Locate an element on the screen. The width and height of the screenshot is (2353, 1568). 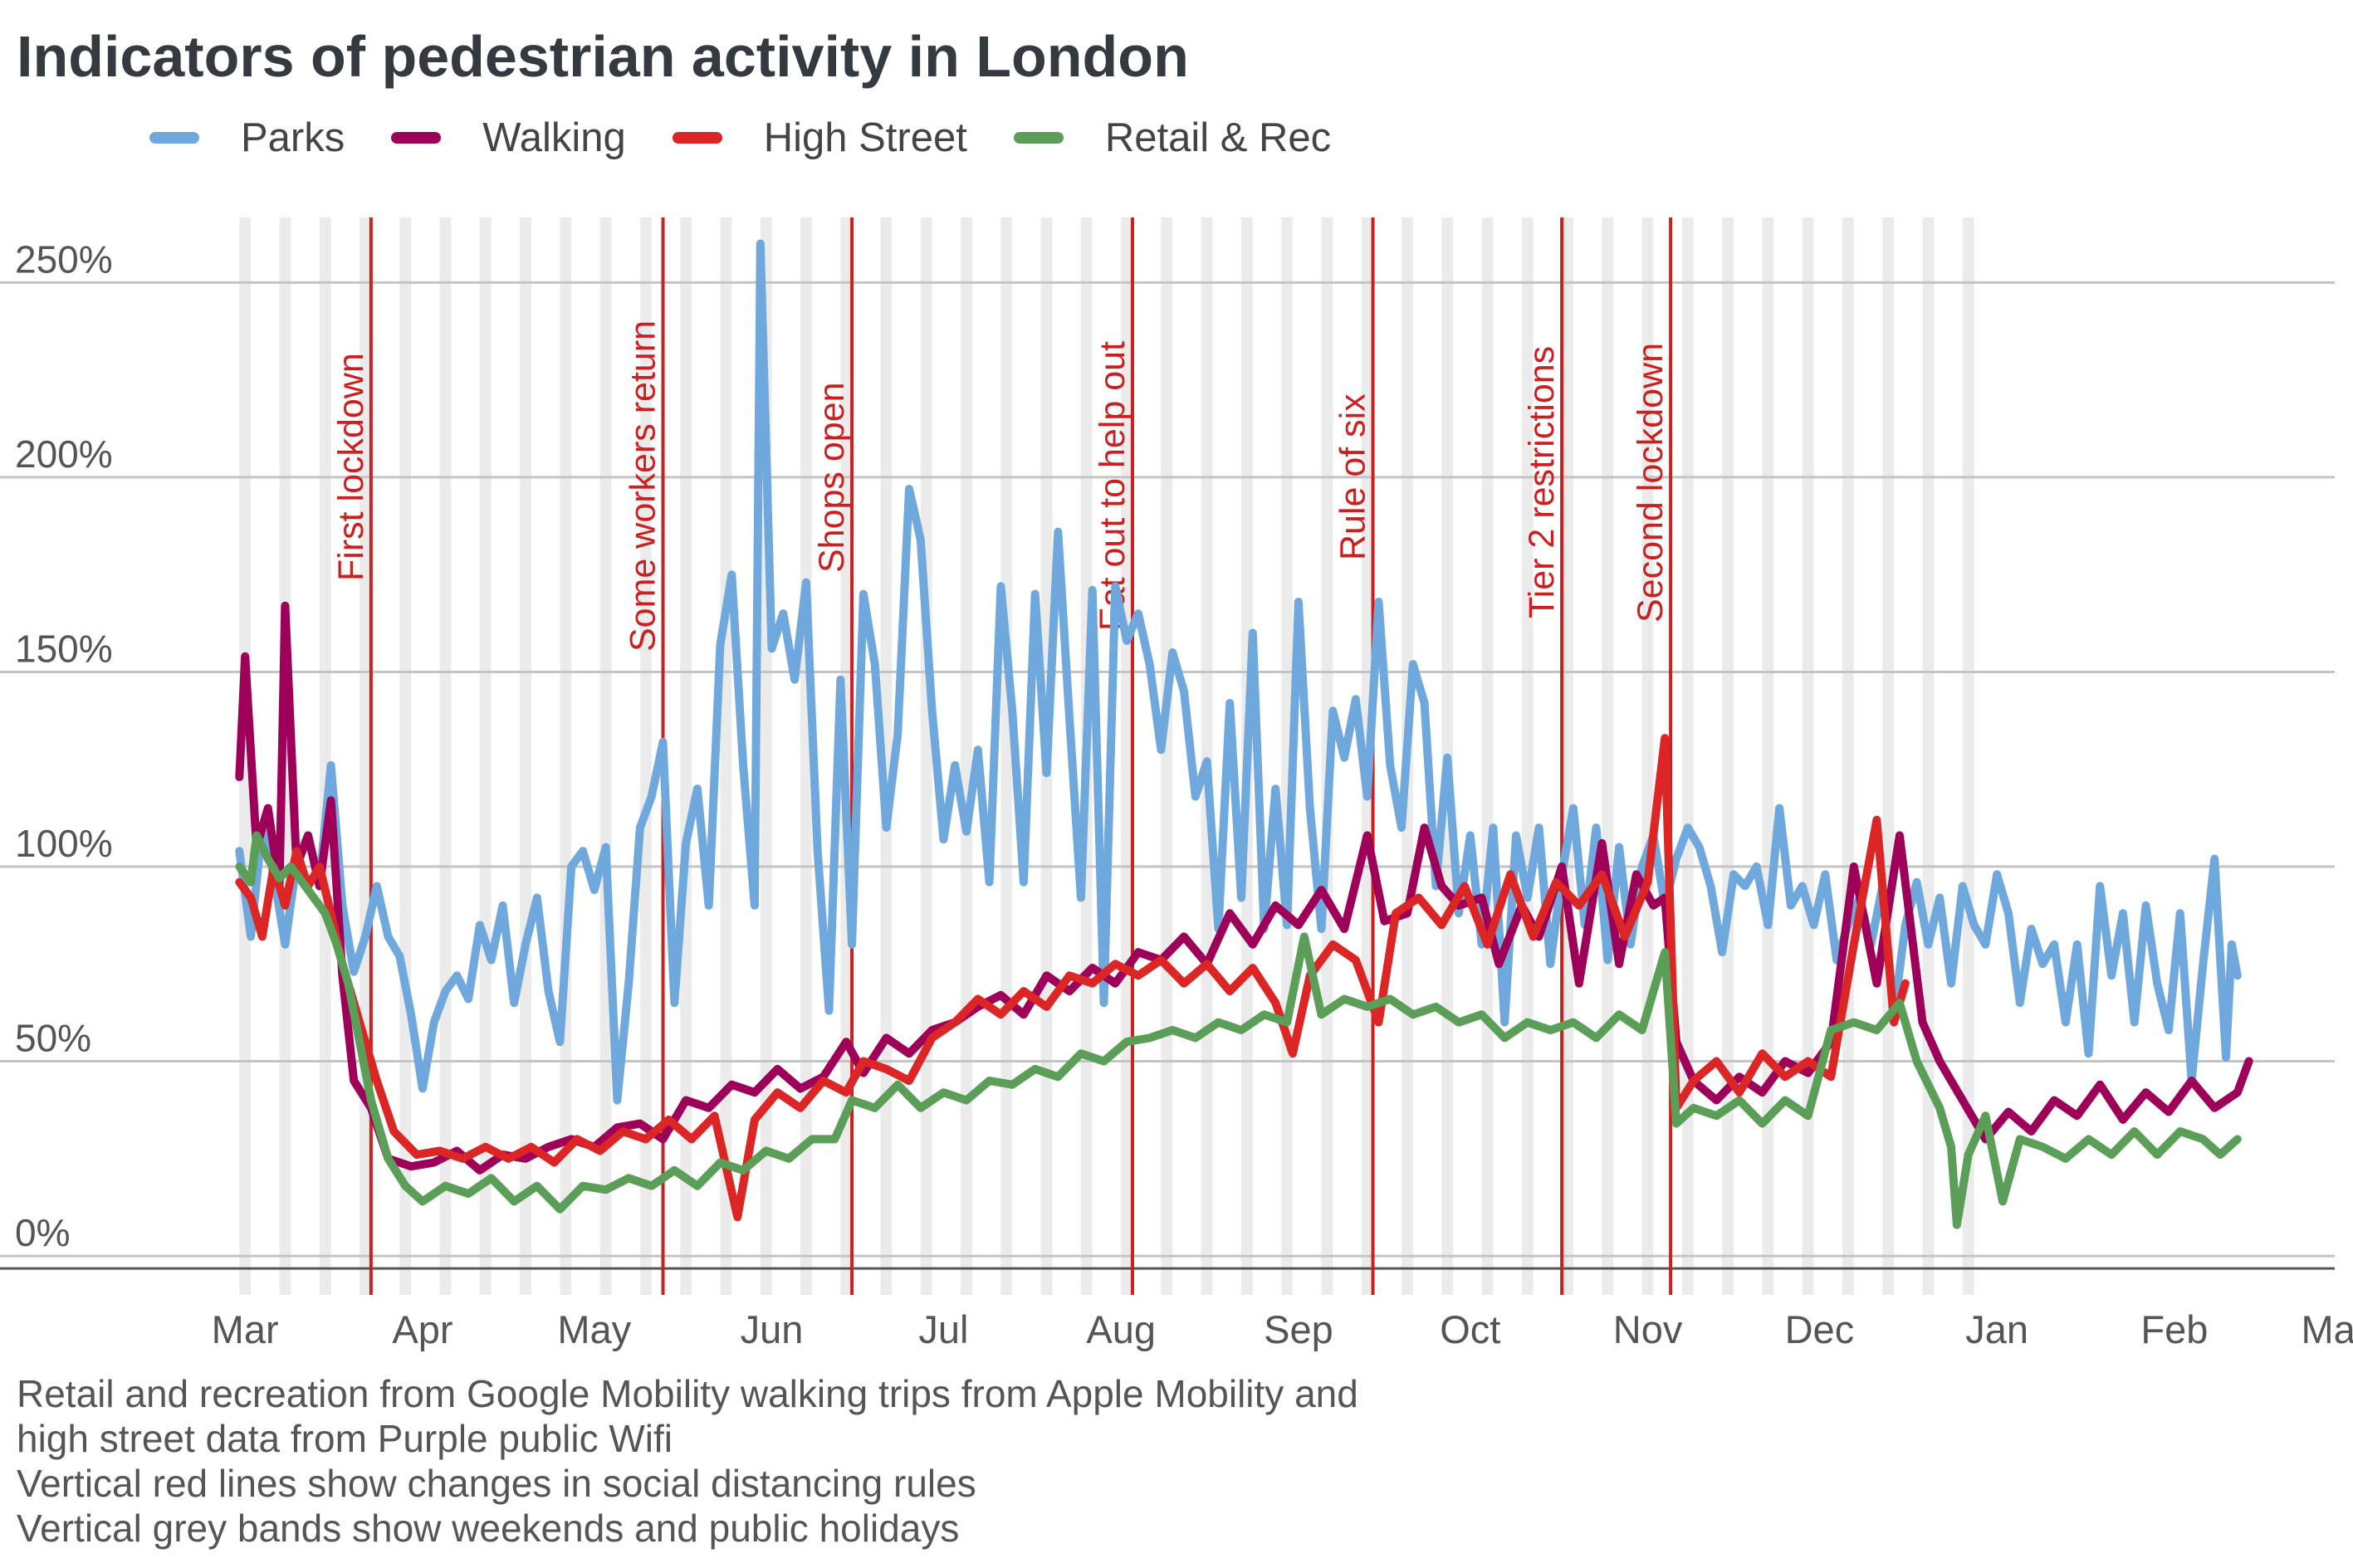
y-tick-label: 150% is located at coordinates (64, 649).